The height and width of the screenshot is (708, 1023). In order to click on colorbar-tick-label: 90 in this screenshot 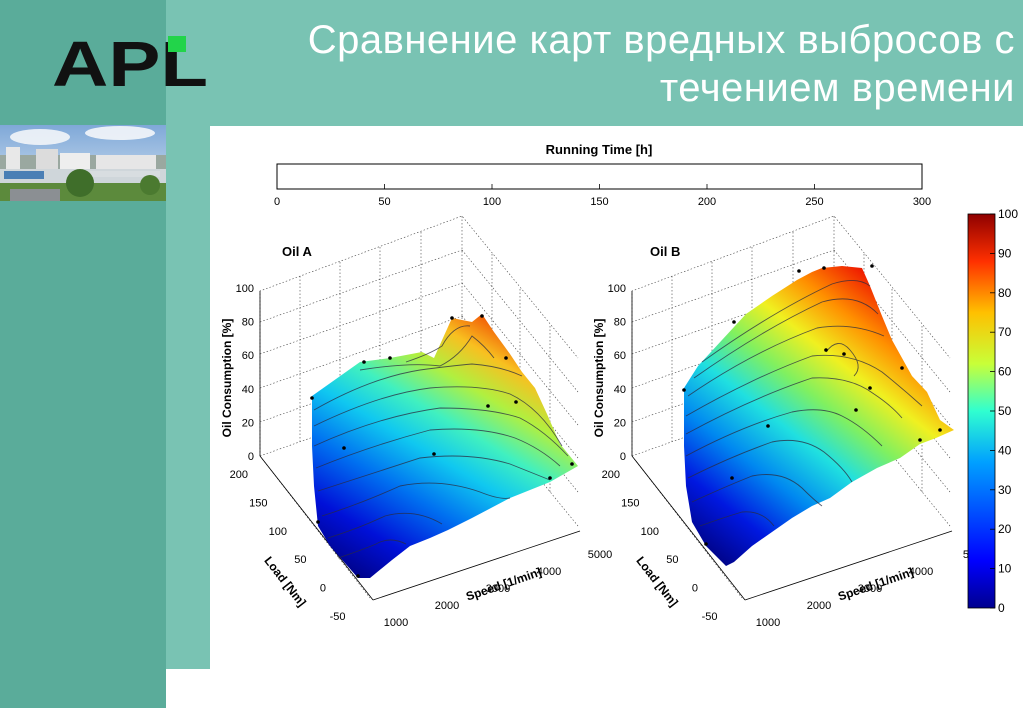, I will do `click(1005, 253)`.